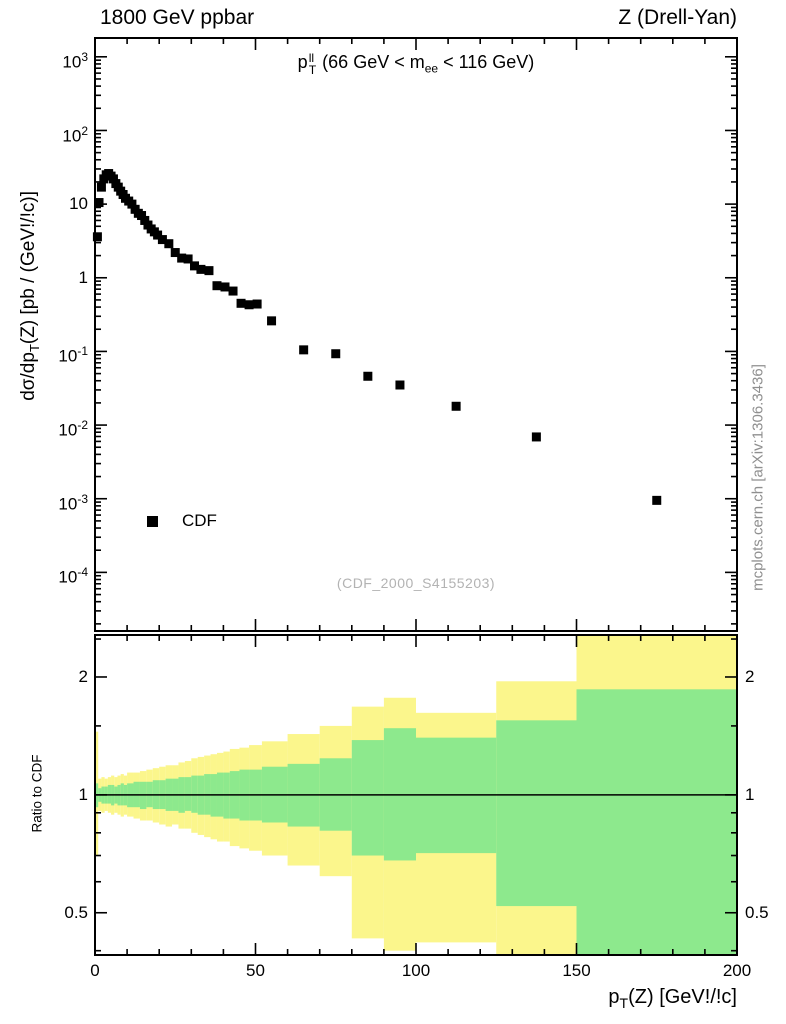 This screenshot has width=786, height=1024. What do you see at coordinates (37, 793) in the screenshot?
I see `ratio-axis-title: Ratio to CDF` at bounding box center [37, 793].